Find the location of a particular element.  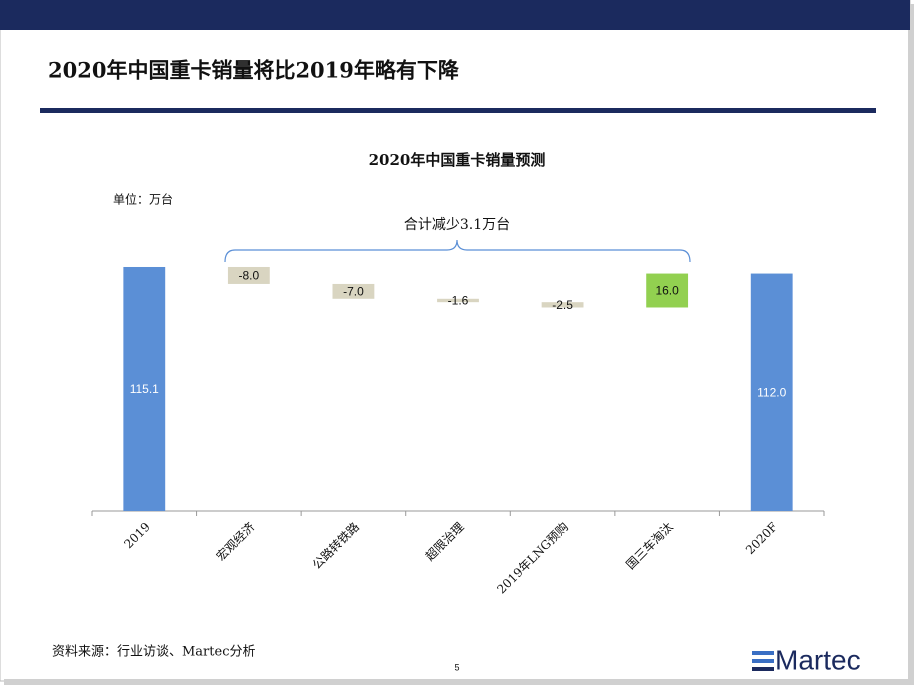

value-label: 16.0 is located at coordinates (667, 291).